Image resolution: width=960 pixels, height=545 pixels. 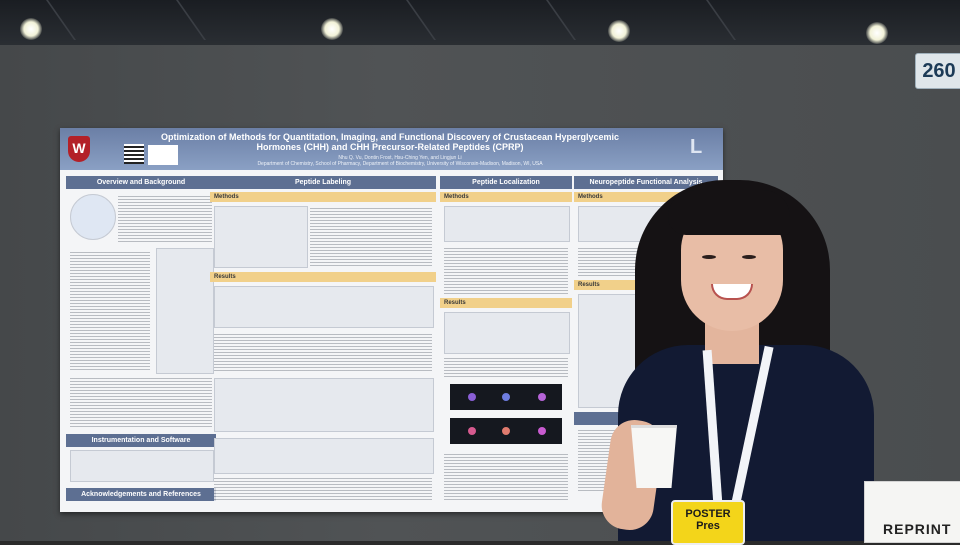 What do you see at coordinates (141, 494) in the screenshot?
I see `section-acknowledgements: Acknowledgements and References` at bounding box center [141, 494].